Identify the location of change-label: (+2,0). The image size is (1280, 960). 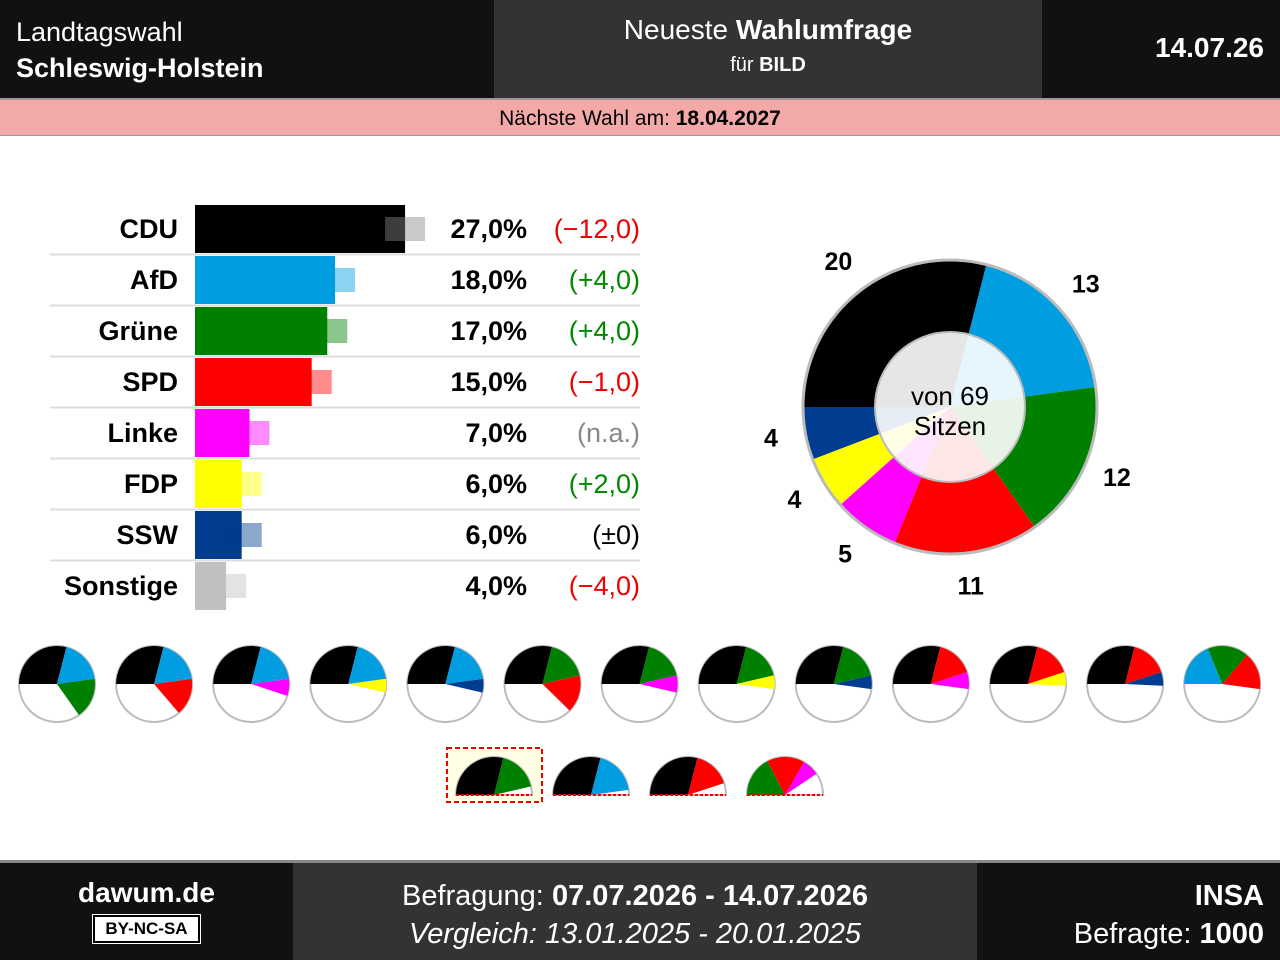
(604, 484).